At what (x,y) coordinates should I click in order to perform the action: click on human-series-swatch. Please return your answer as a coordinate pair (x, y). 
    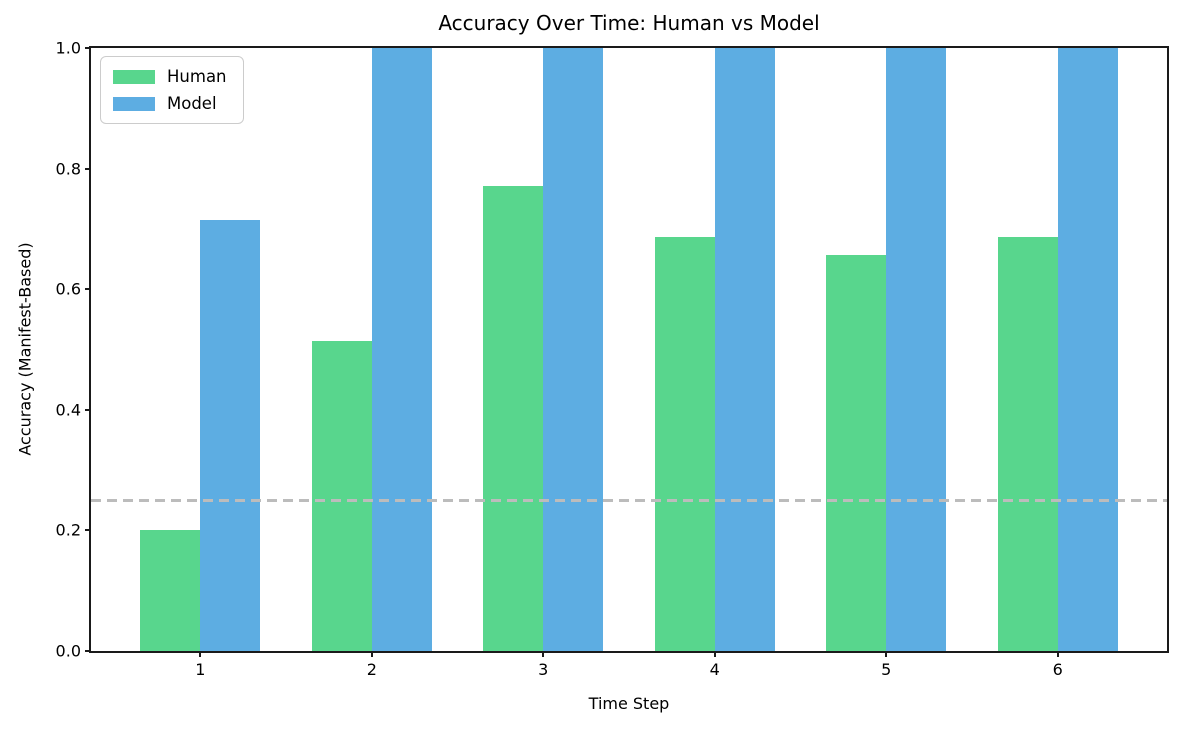
    Looking at the image, I should click on (134, 76).